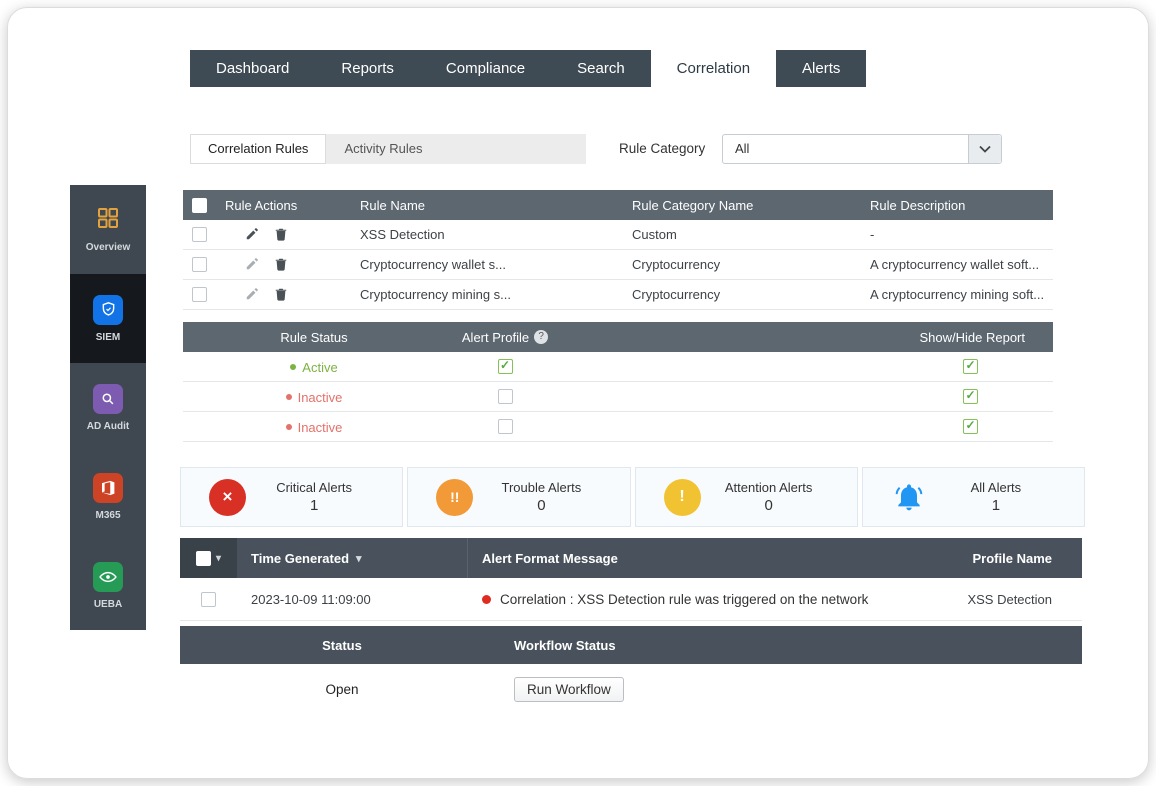 The height and width of the screenshot is (786, 1156). What do you see at coordinates (682, 497) in the screenshot?
I see `attention-icon: !` at bounding box center [682, 497].